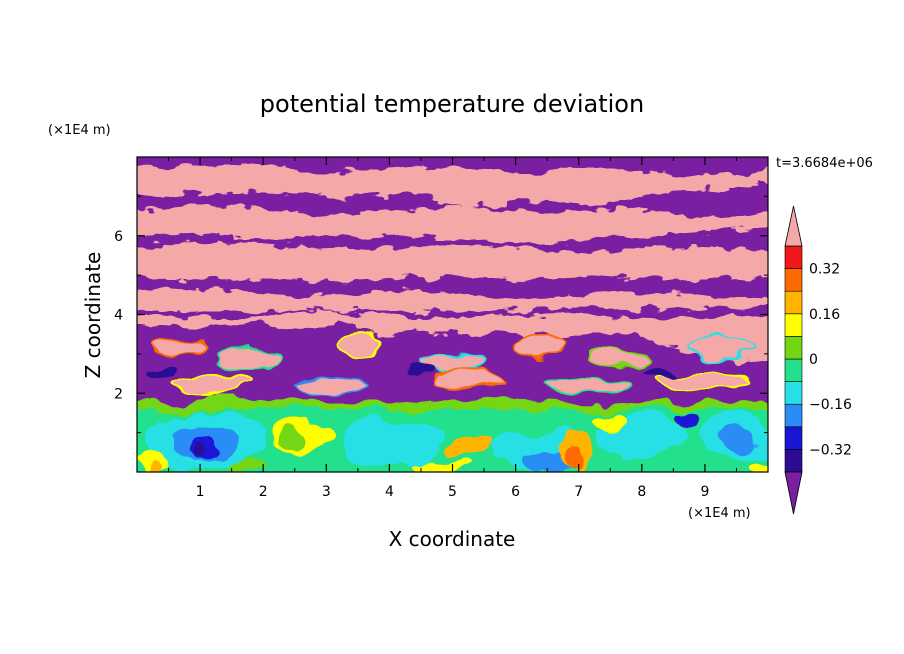 The width and height of the screenshot is (904, 654). What do you see at coordinates (515, 492) in the screenshot?
I see `x-tick-label: 6` at bounding box center [515, 492].